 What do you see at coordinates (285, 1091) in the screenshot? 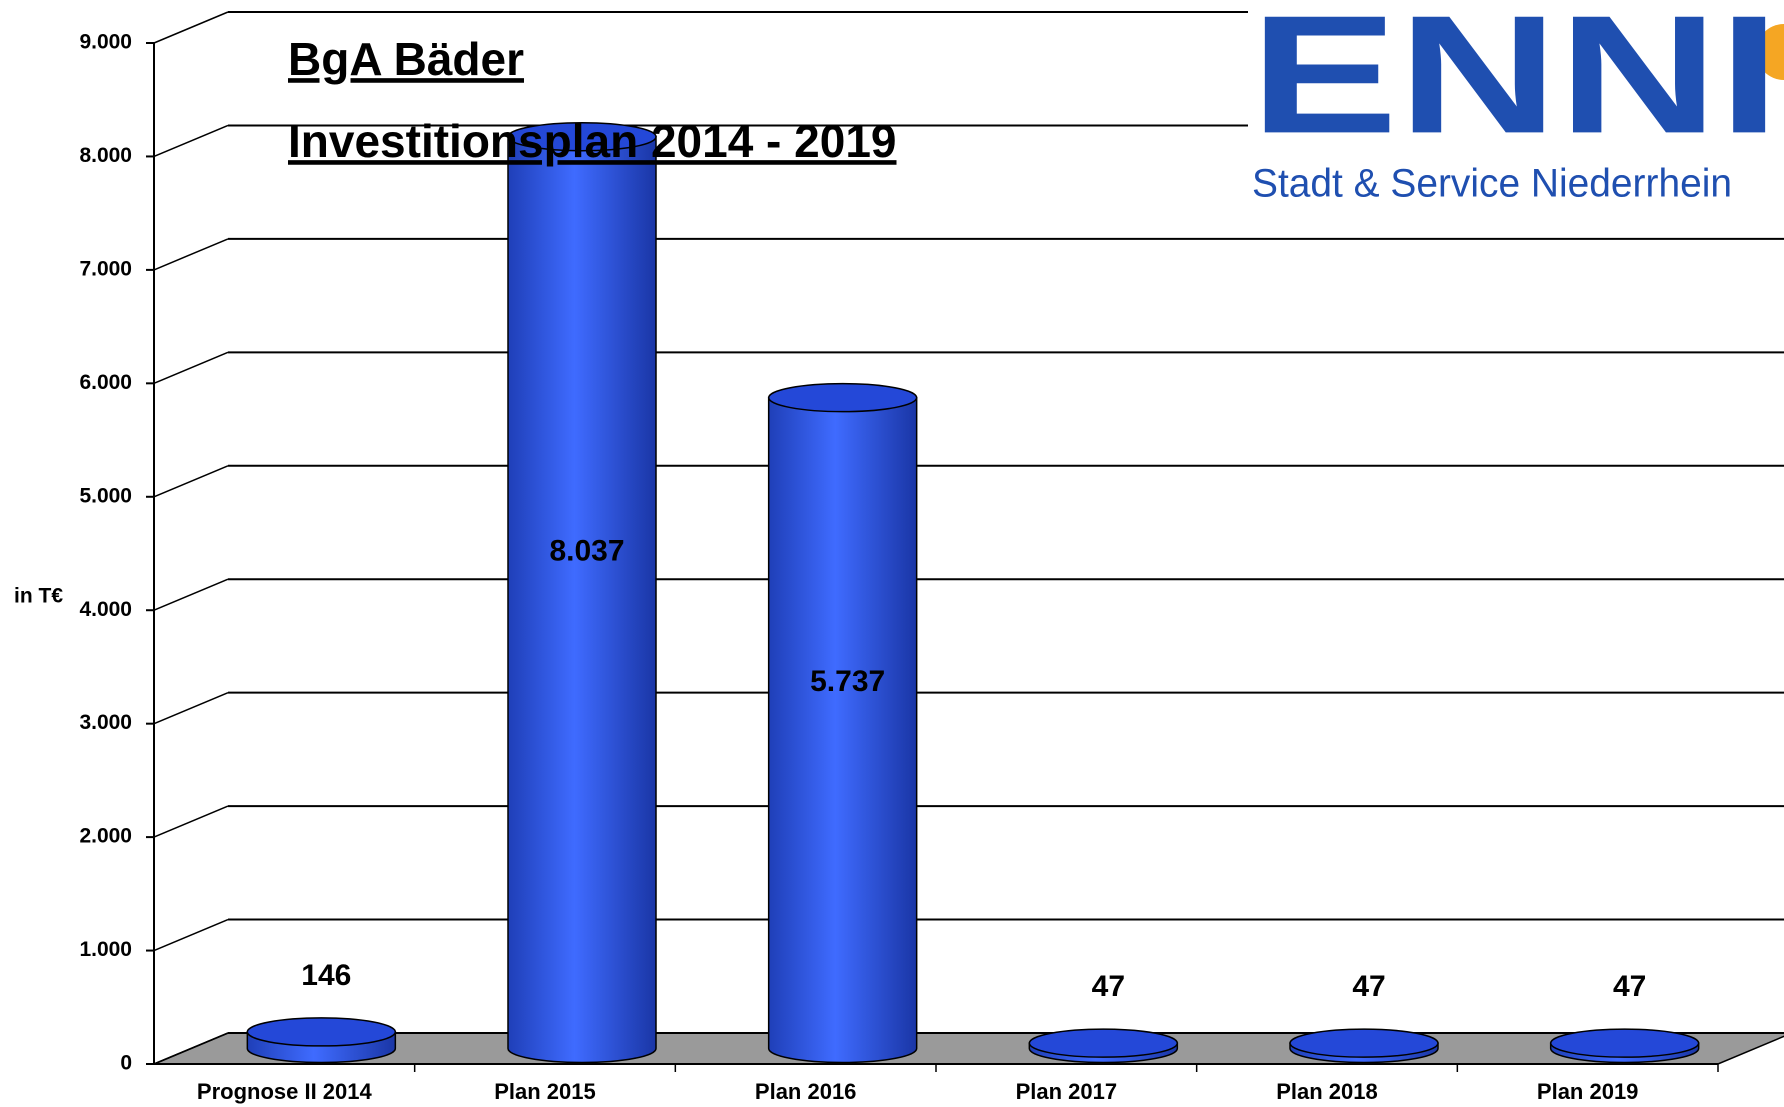
I see `x-tick-label: Prognose II 2014` at bounding box center [285, 1091].